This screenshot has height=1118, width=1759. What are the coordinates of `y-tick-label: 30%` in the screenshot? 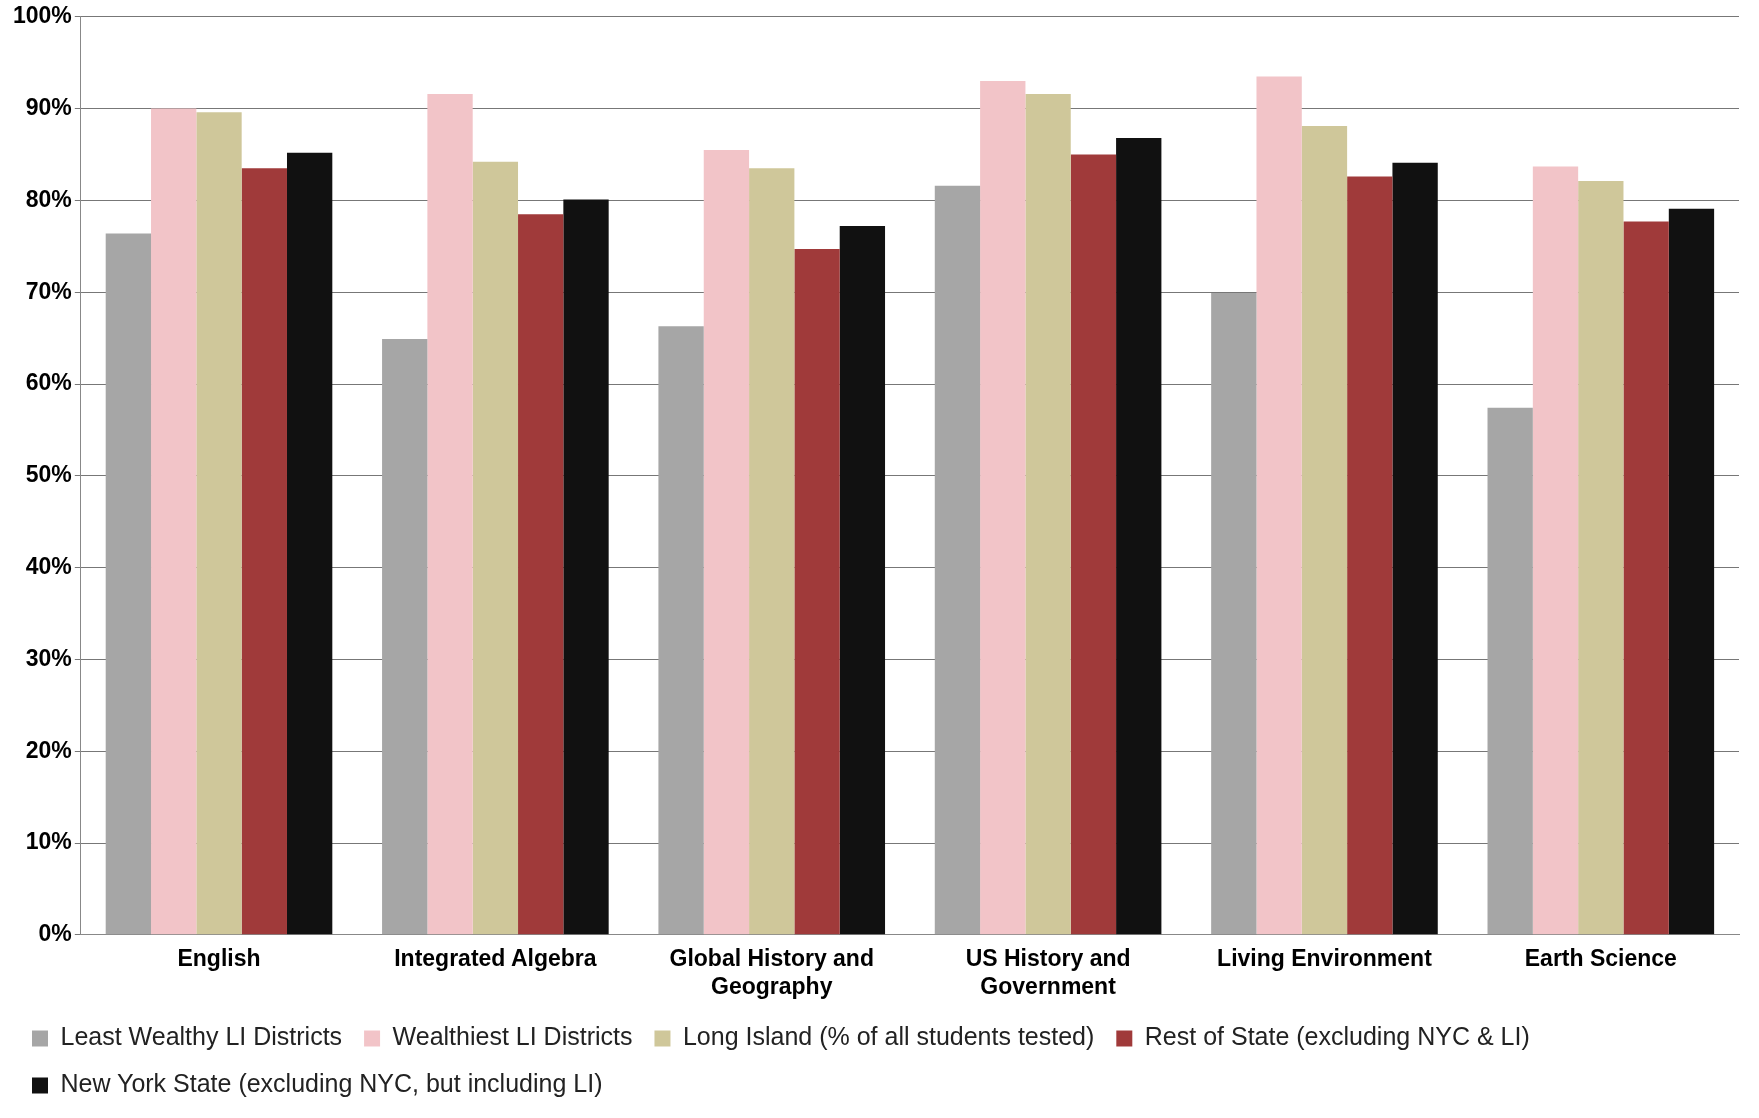 It's located at (48, 657).